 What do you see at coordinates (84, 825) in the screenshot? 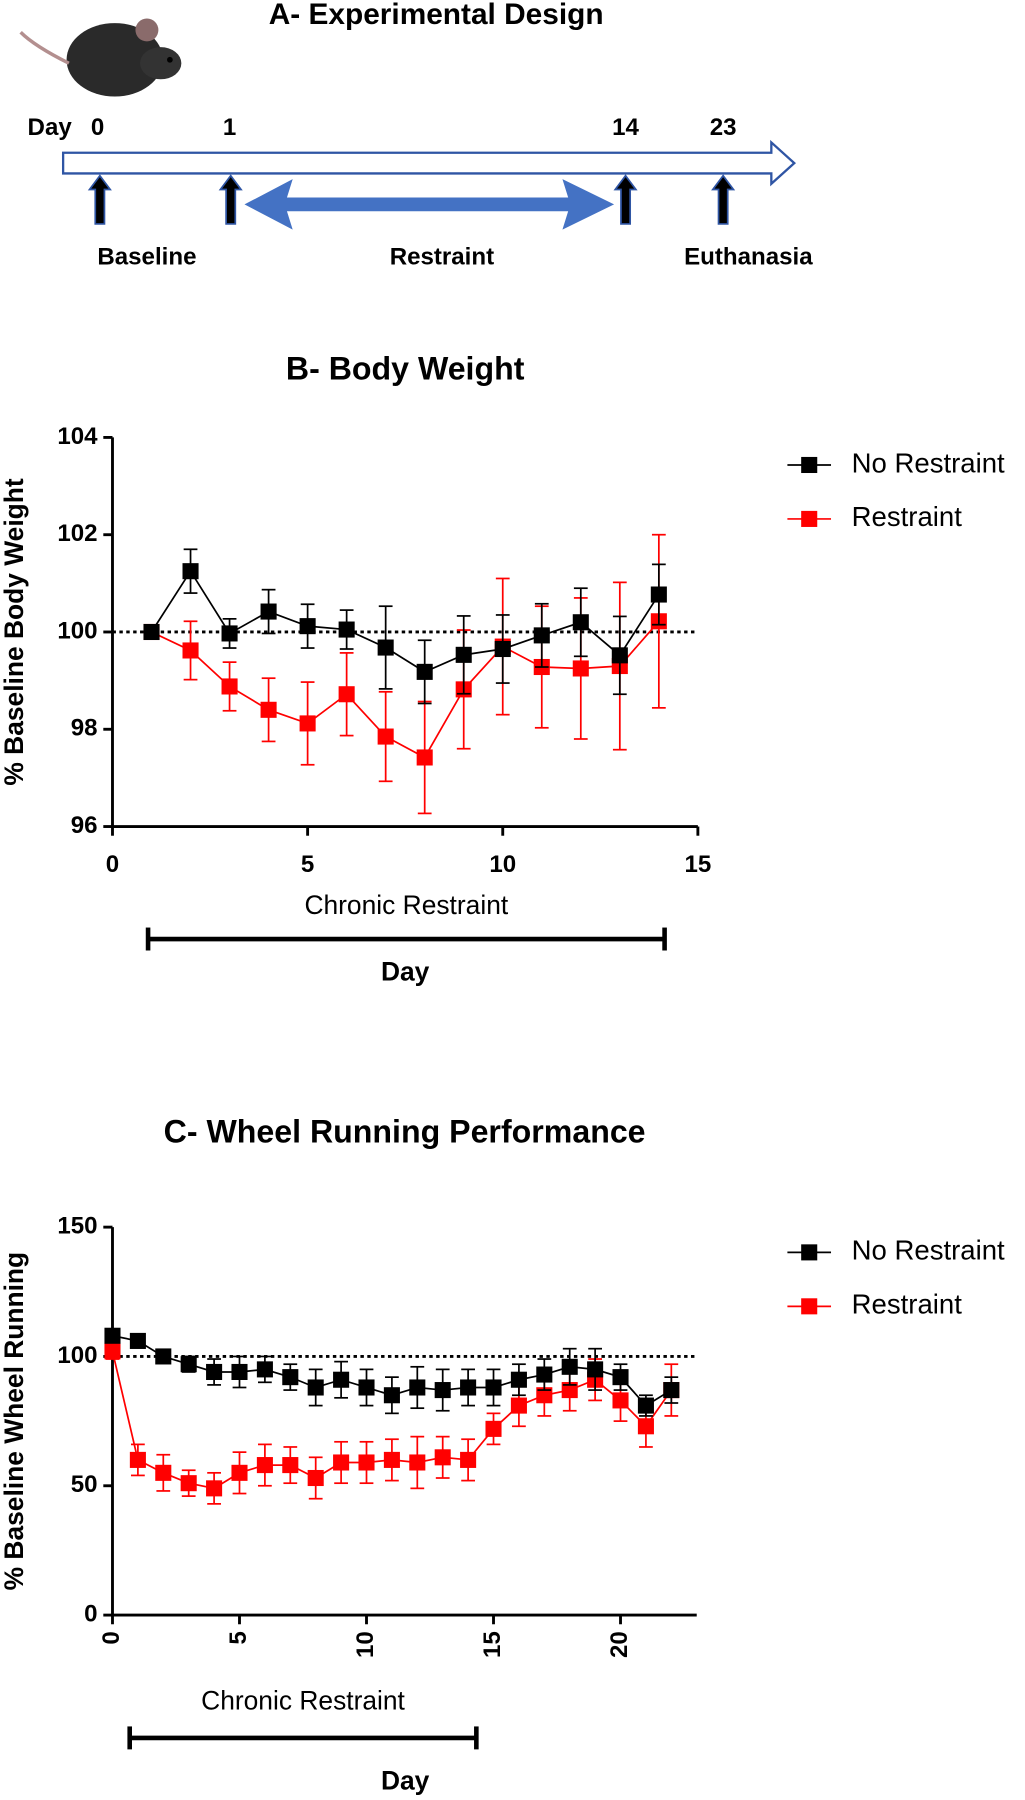
I see `y-tick-label: 96` at bounding box center [84, 825].